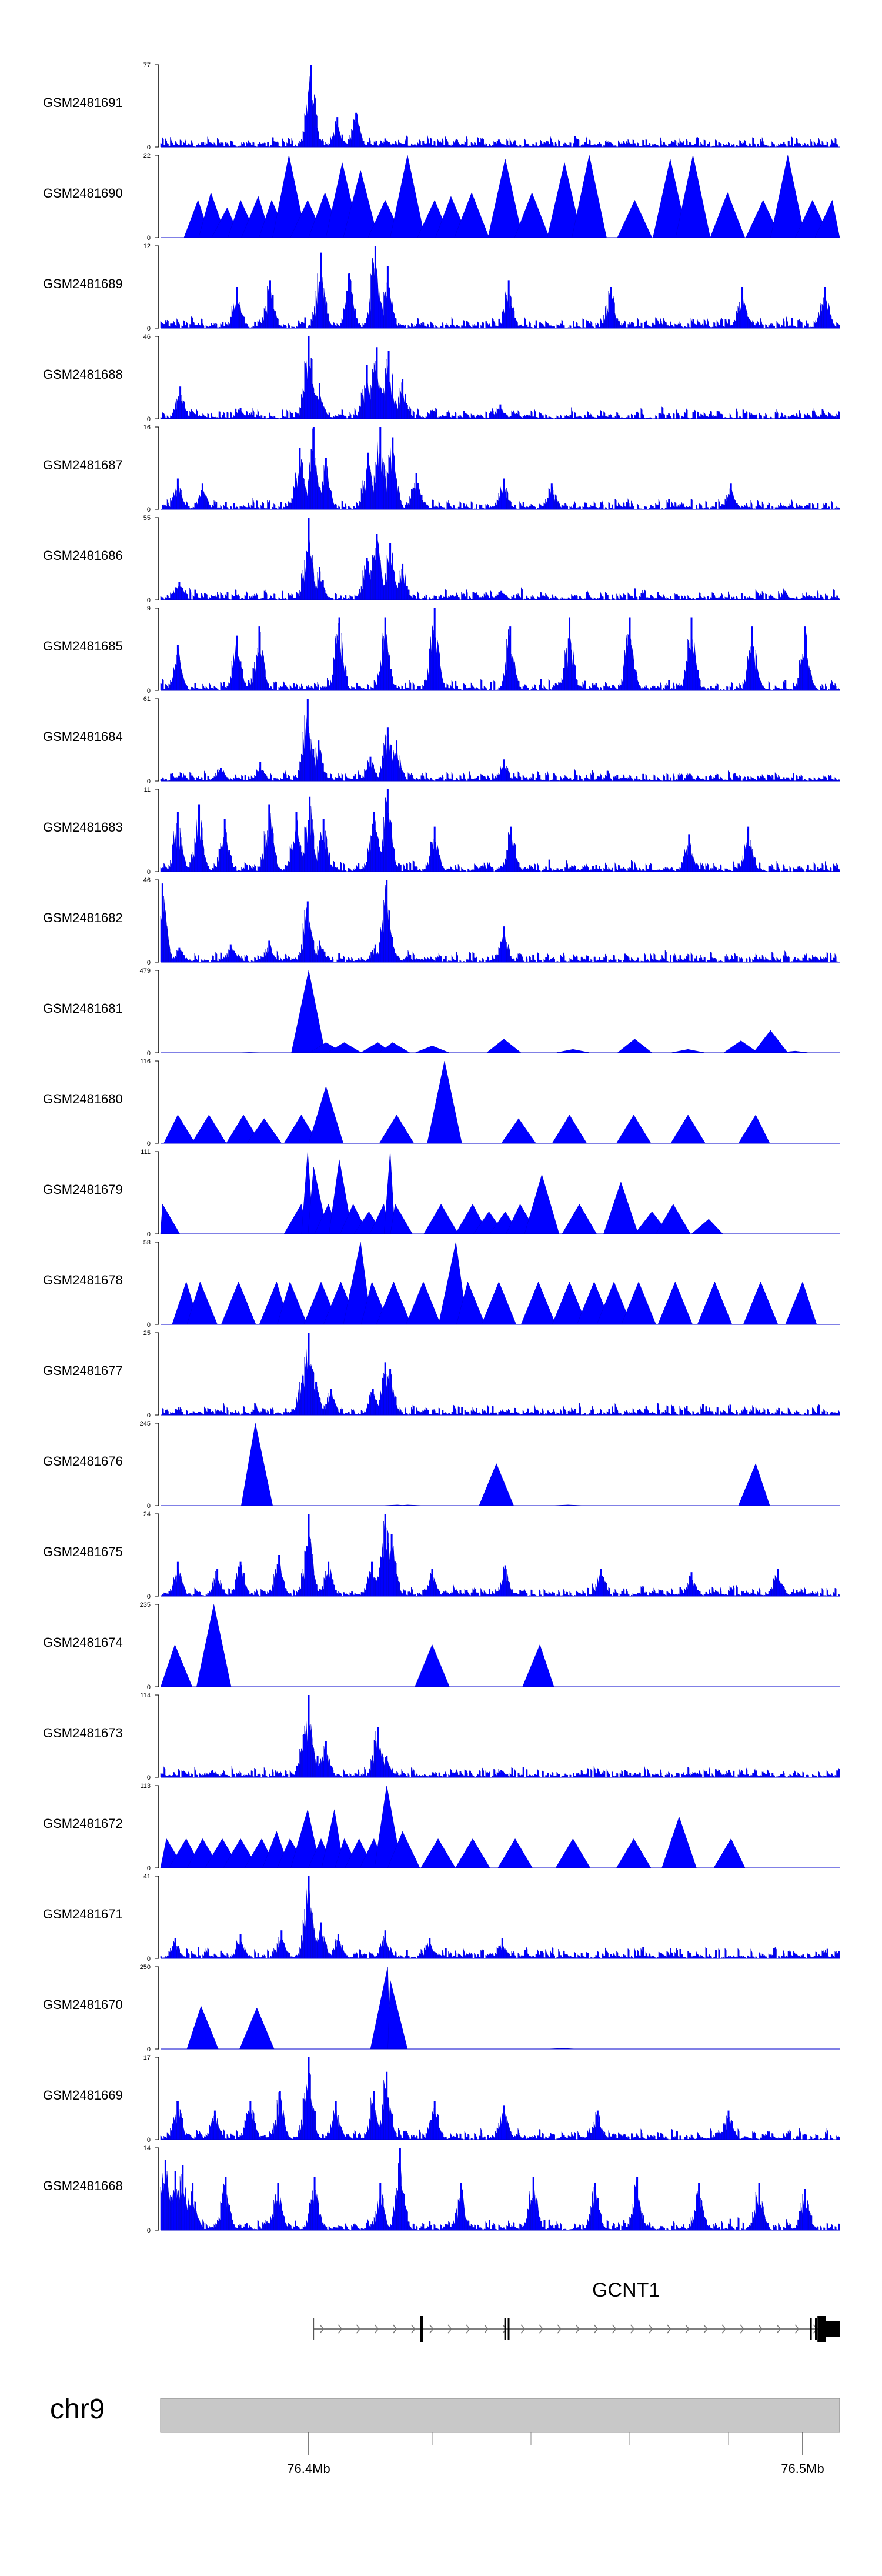 The image size is (882, 2576). What do you see at coordinates (83, 1733) in the screenshot?
I see `track-label: GSM2481673` at bounding box center [83, 1733].